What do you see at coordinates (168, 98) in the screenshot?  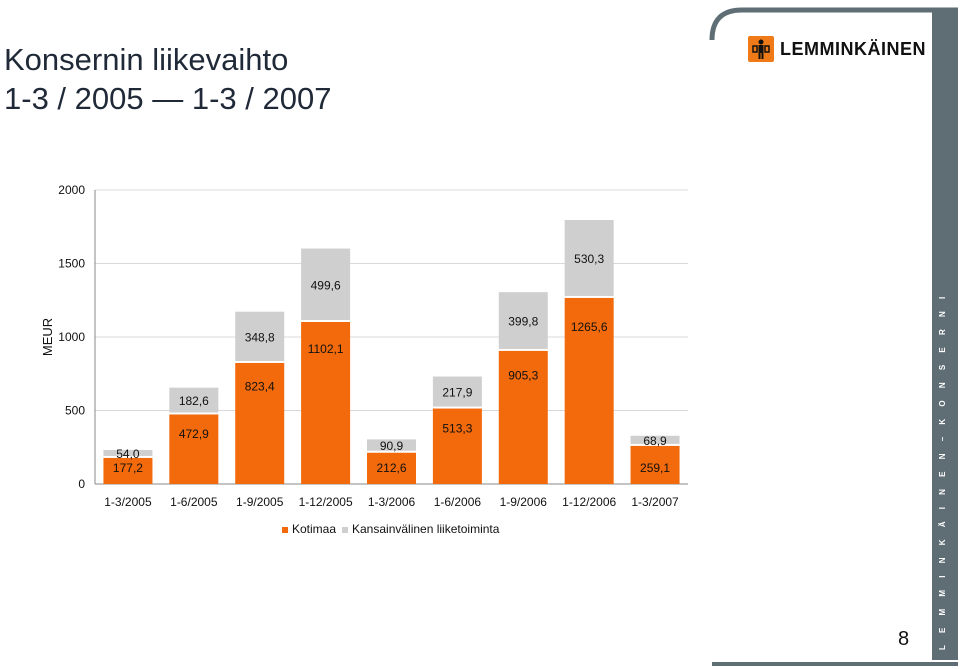 I see `title-line-2: 1-3 / 2005 — 1-3 / 2007` at bounding box center [168, 98].